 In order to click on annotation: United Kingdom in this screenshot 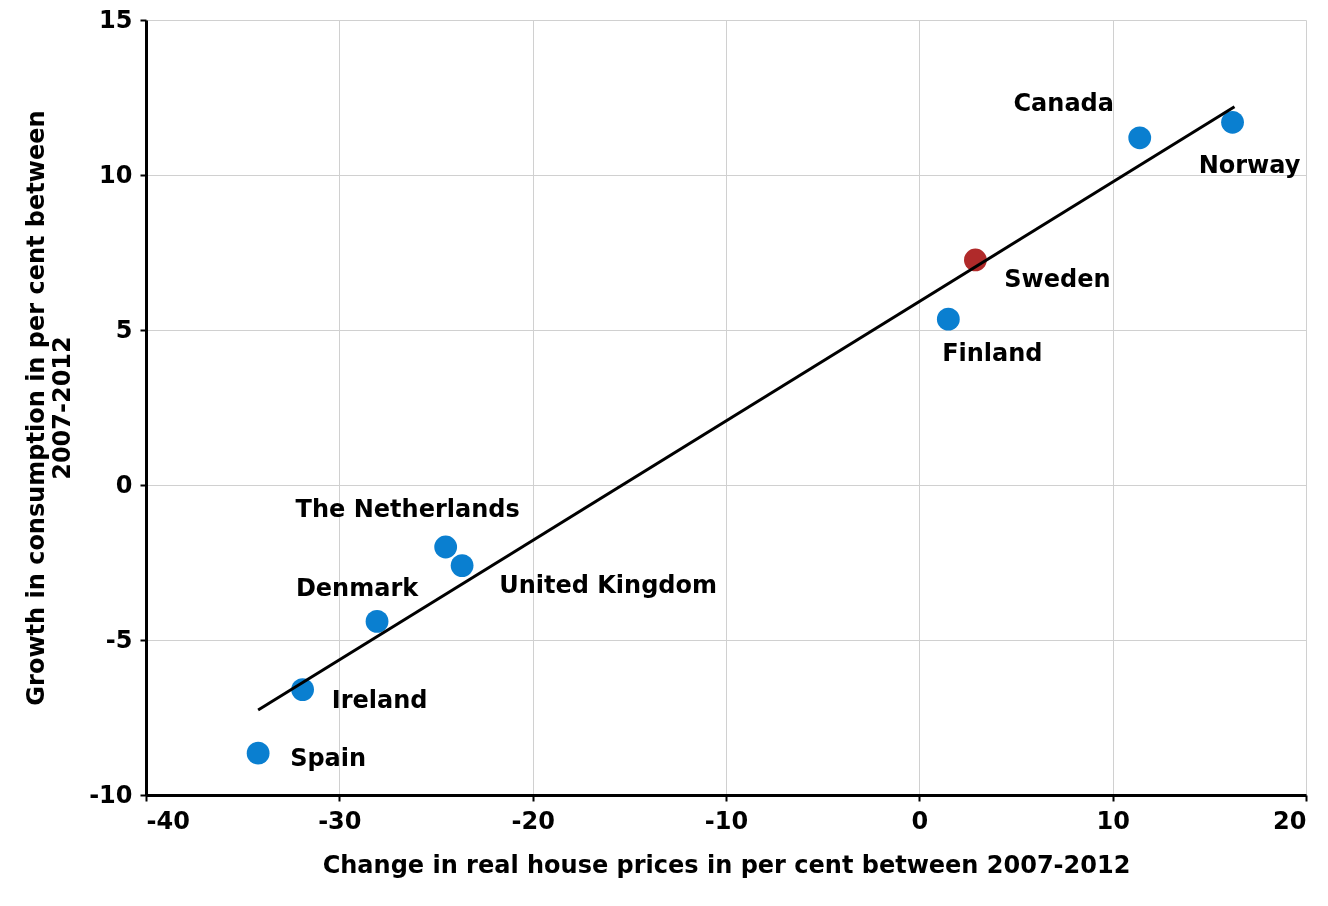, I will do `click(608, 584)`.